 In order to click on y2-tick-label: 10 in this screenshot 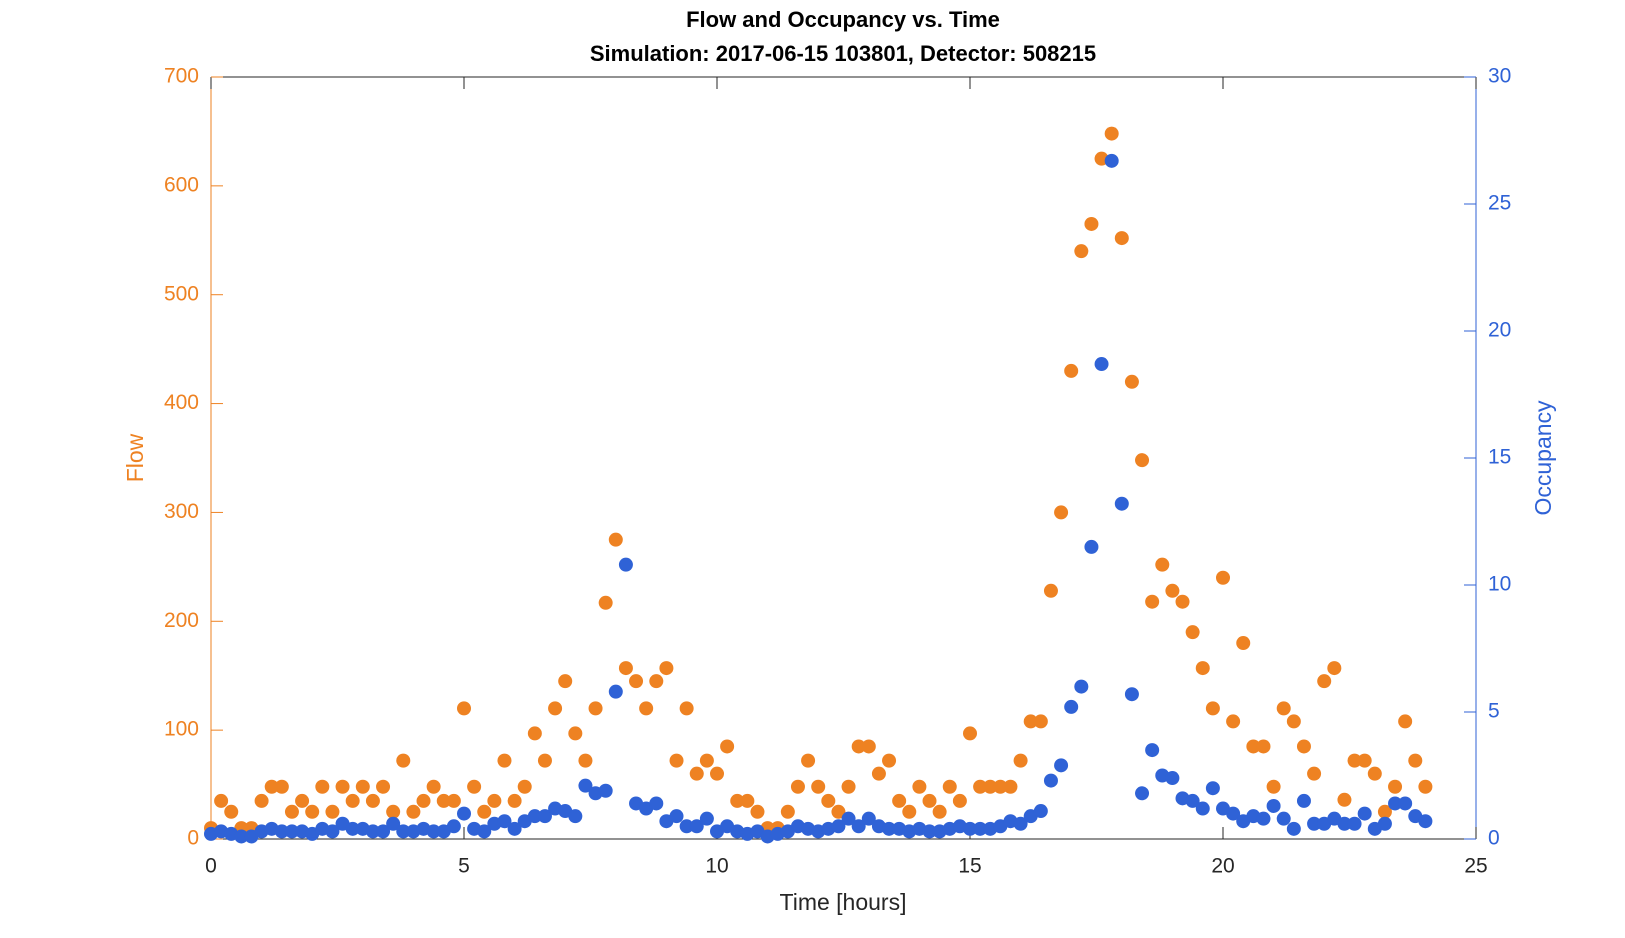, I will do `click(1499, 584)`.